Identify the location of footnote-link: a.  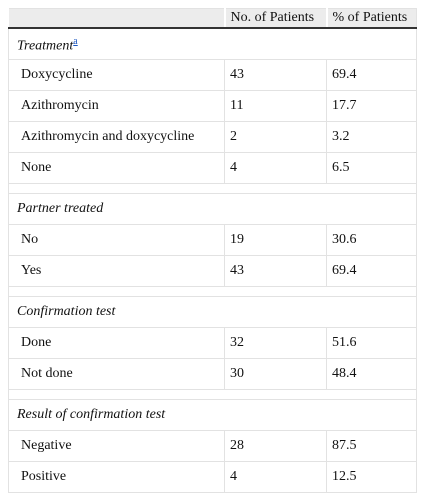
(75, 41).